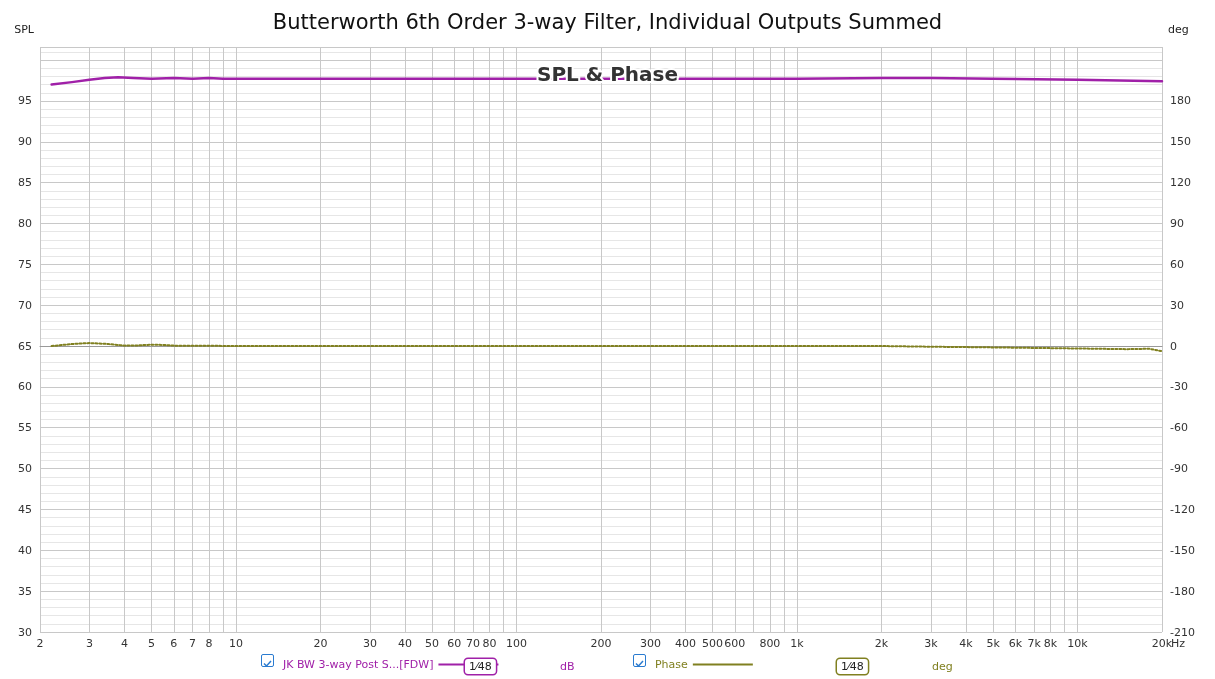 This screenshot has height=679, width=1215. Describe the element at coordinates (25, 387) in the screenshot. I see `y-tick-label: 60` at that location.